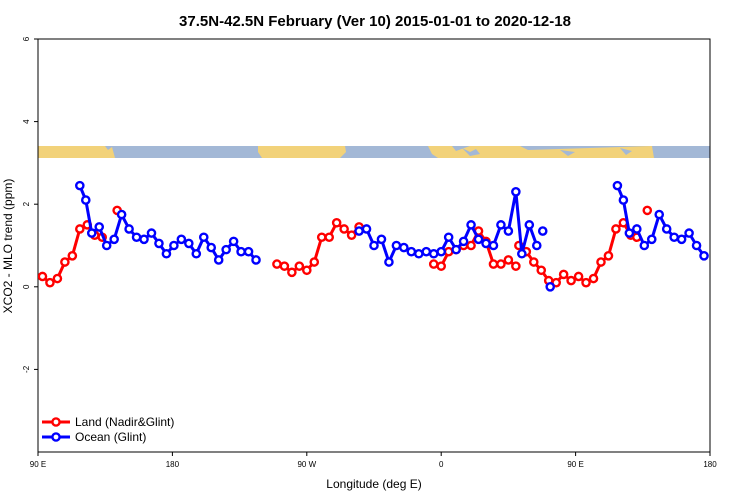  I want to click on y-tick-label: 0, so click(26, 286).